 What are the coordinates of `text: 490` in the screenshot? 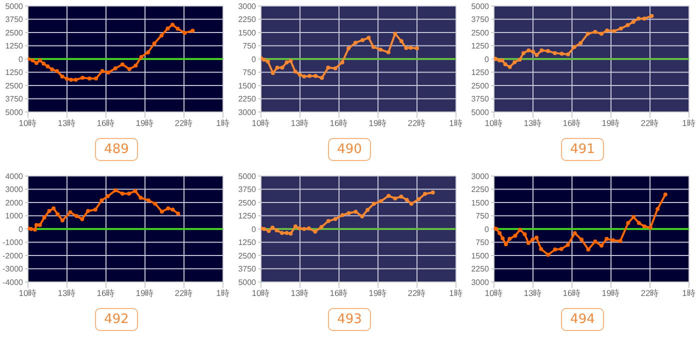 It's located at (349, 149).